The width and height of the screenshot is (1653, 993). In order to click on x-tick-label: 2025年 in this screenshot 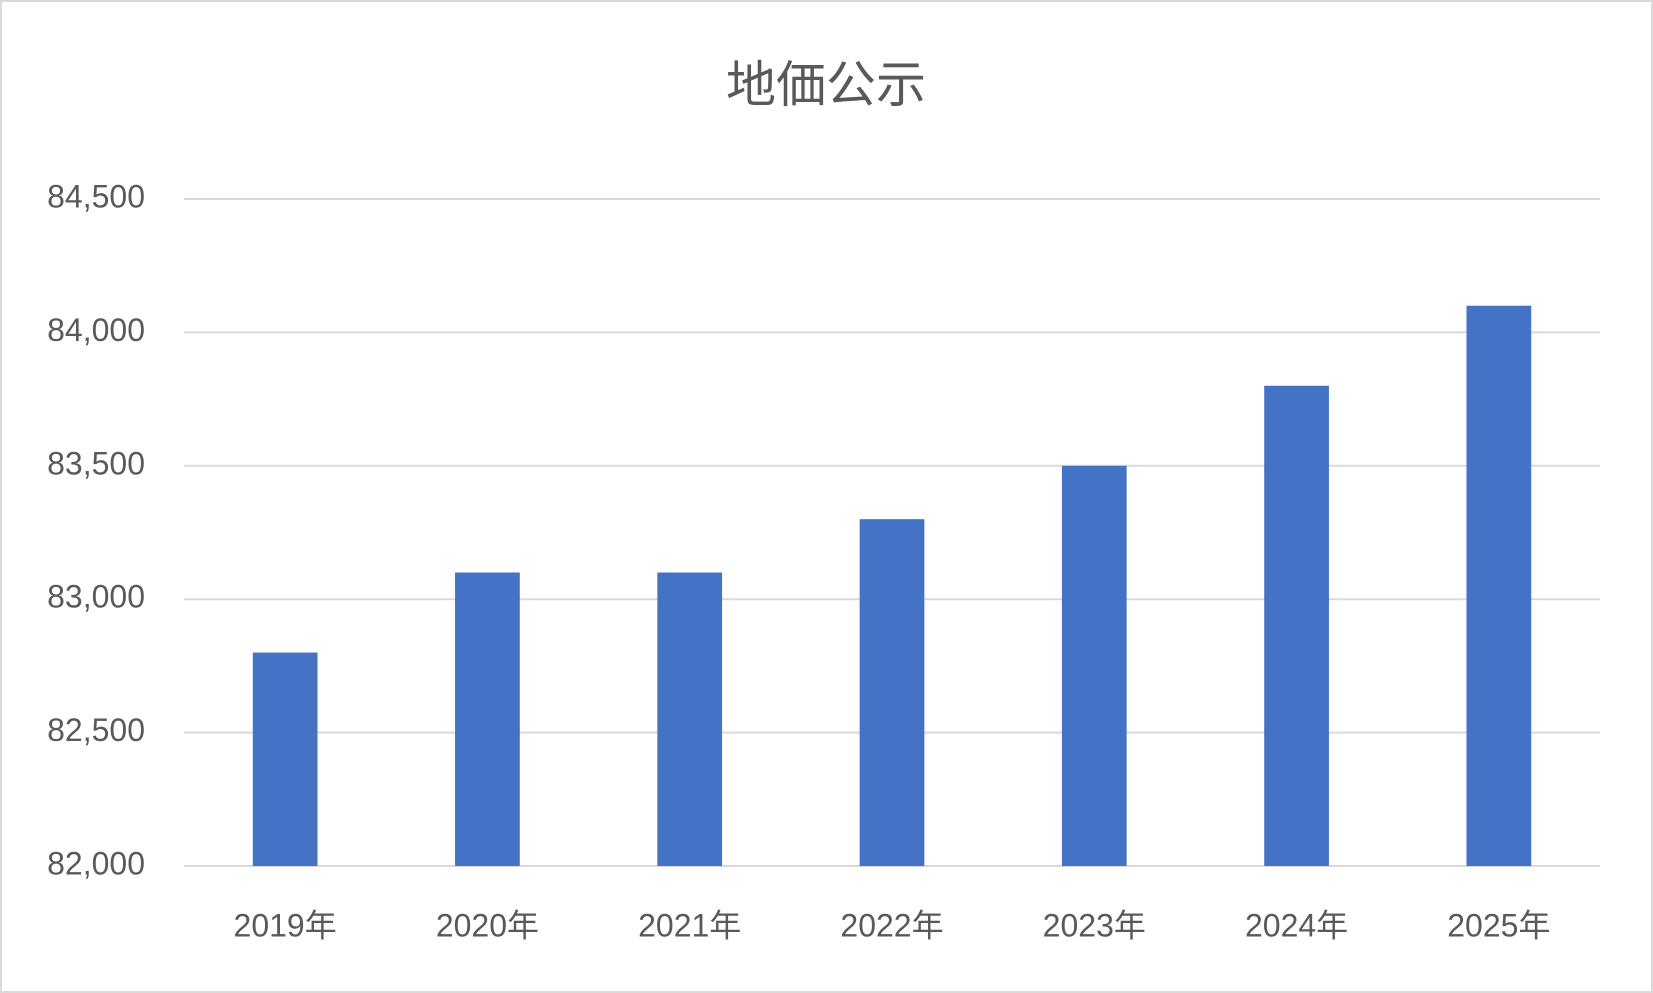, I will do `click(1498, 925)`.